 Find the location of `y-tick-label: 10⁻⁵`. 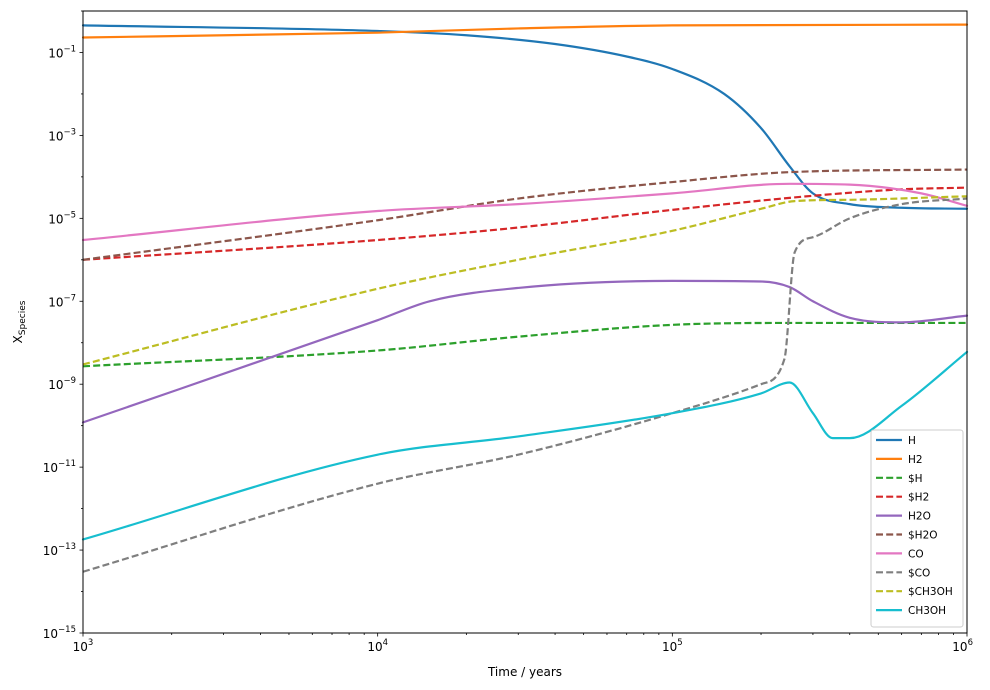

y-tick-label: 10⁻⁵ is located at coordinates (62, 218).